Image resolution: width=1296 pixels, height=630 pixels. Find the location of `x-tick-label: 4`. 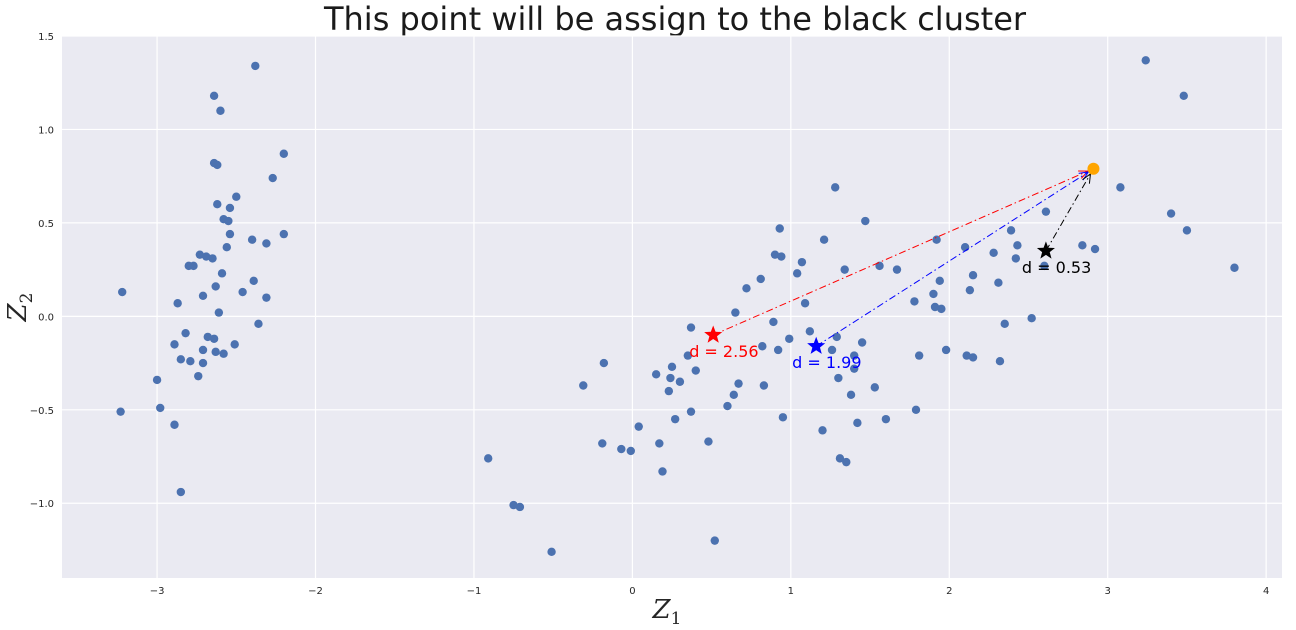

x-tick-label: 4 is located at coordinates (1266, 591).